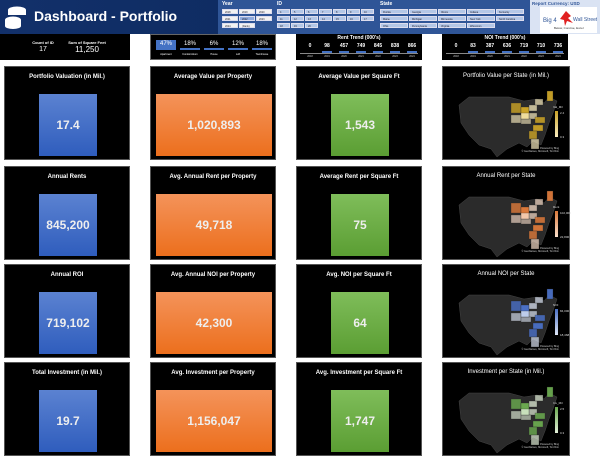  What do you see at coordinates (452, 11) in the screenshot?
I see `state-slicer-item: Illinois` at bounding box center [452, 11].